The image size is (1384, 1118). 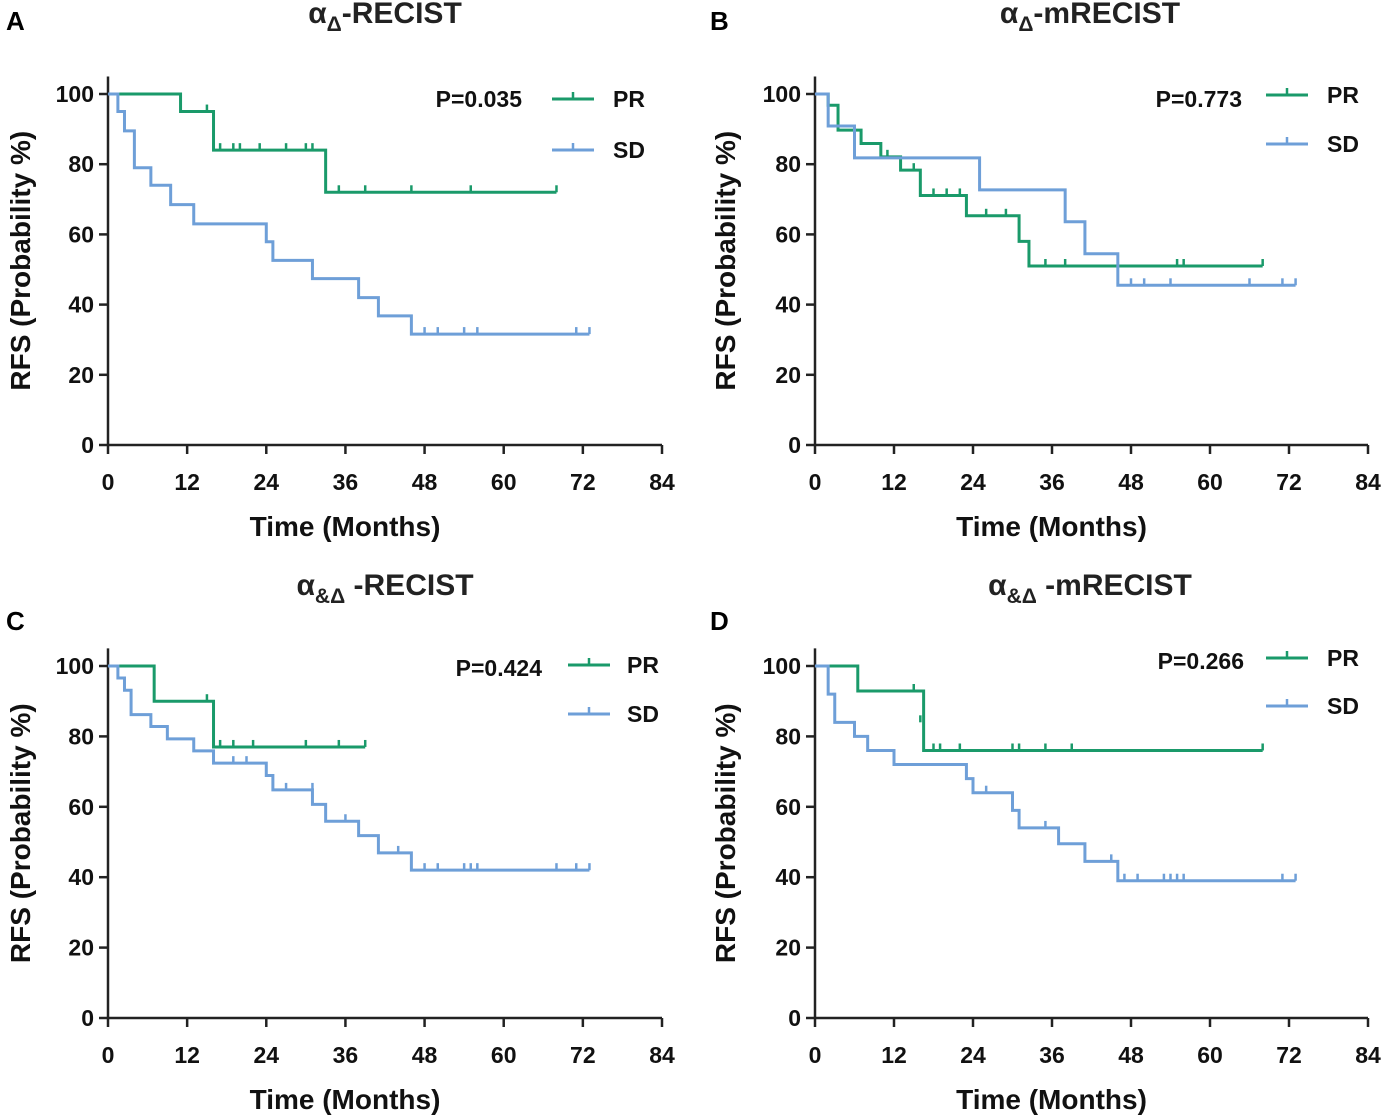 I want to click on panel-letter: A, so click(x=15, y=21).